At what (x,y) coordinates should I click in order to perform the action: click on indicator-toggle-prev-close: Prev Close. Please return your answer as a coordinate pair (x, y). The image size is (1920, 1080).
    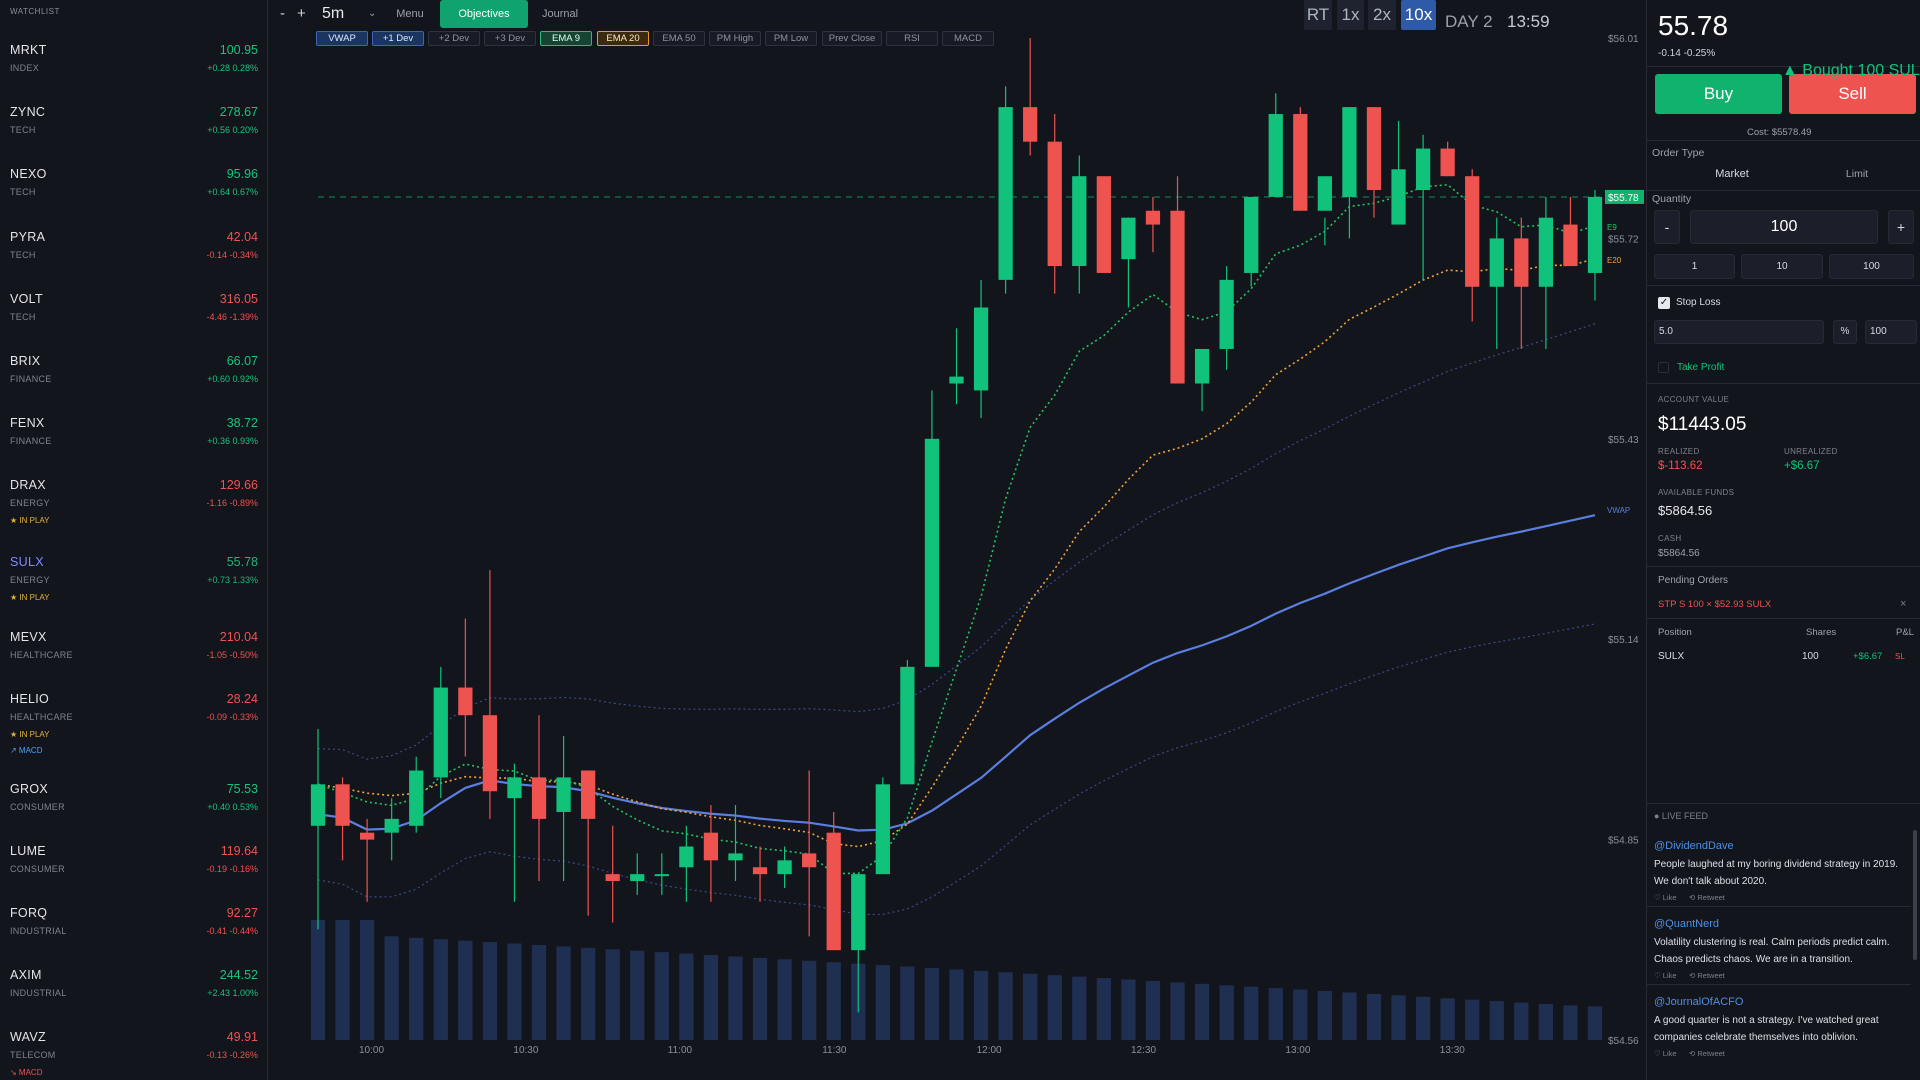
    Looking at the image, I should click on (852, 38).